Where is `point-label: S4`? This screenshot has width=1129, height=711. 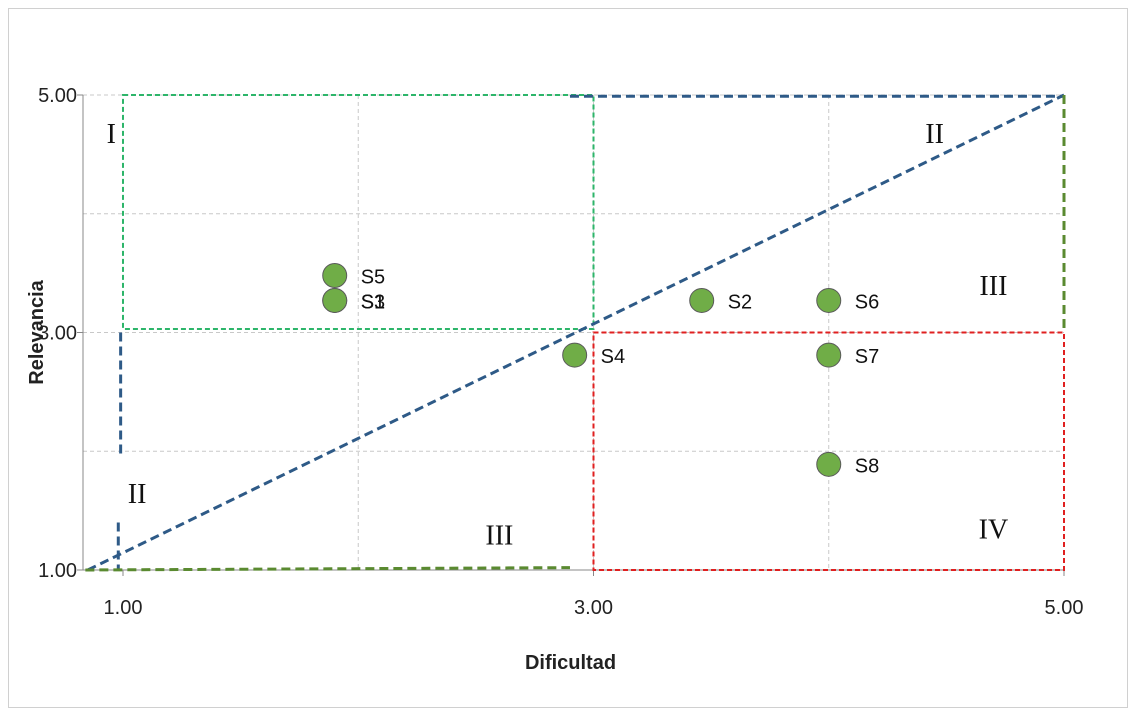 point-label: S4 is located at coordinates (613, 357).